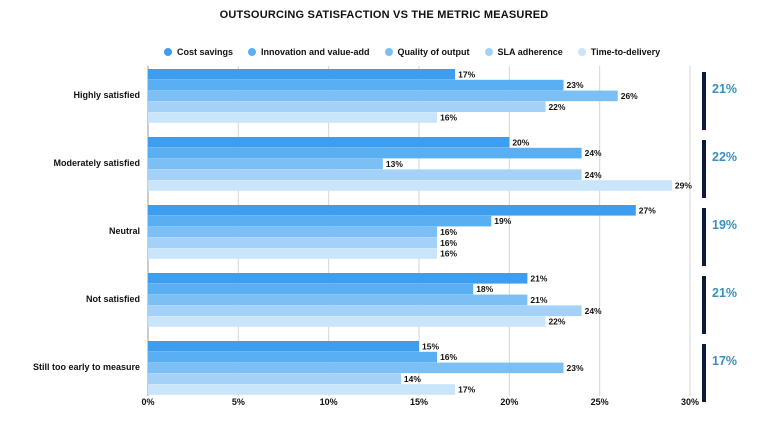  I want to click on data-label: 20%, so click(520, 142).